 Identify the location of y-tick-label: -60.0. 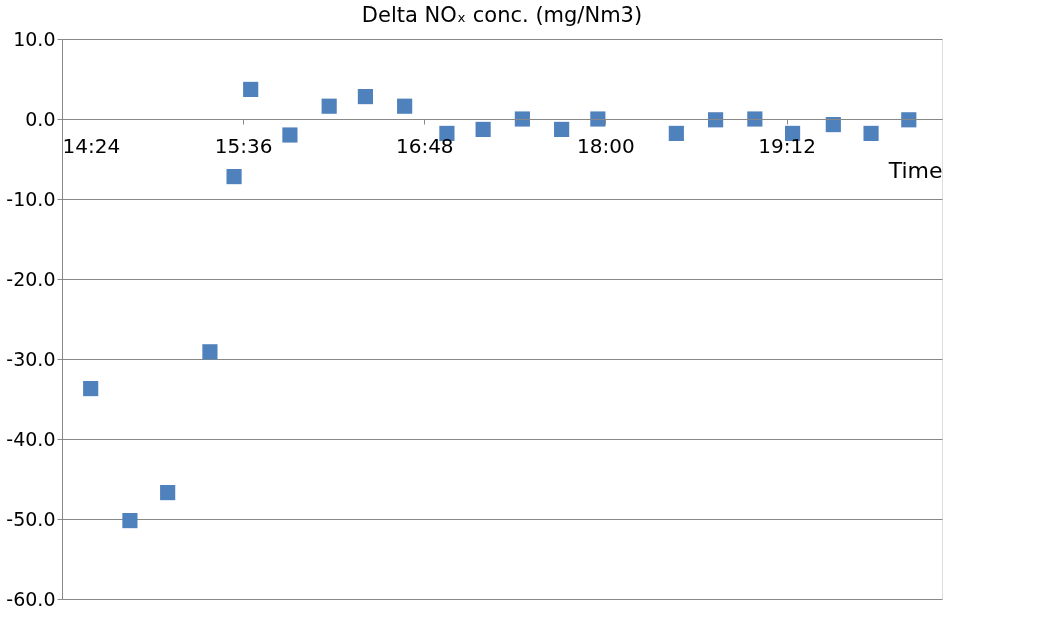
(31, 598).